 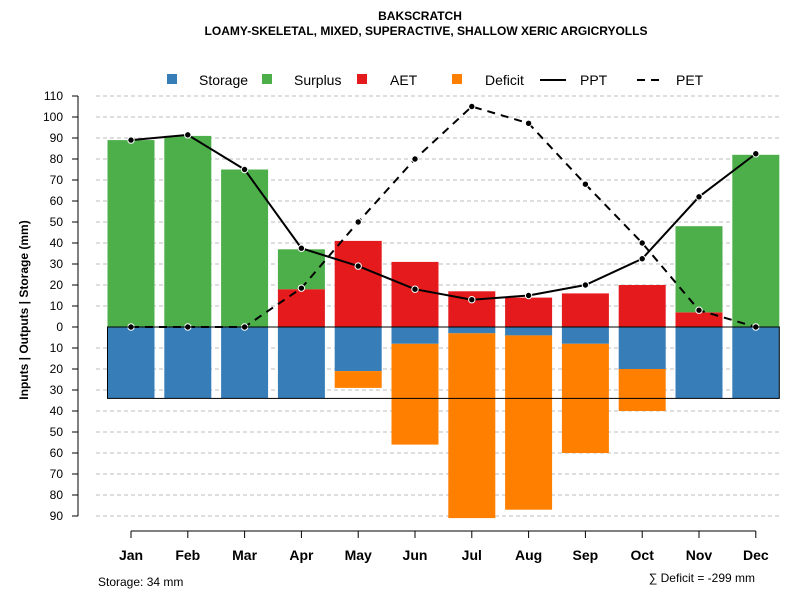 I want to click on x-tick-label-jan: Jan, so click(x=131, y=555).